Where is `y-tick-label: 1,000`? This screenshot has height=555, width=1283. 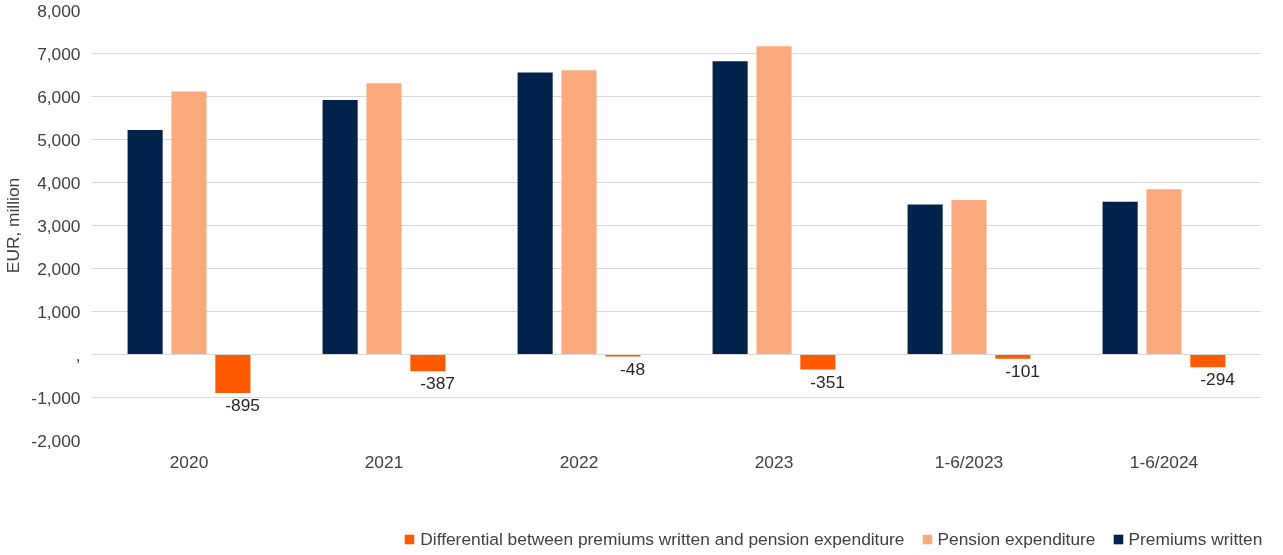
y-tick-label: 1,000 is located at coordinates (59, 311).